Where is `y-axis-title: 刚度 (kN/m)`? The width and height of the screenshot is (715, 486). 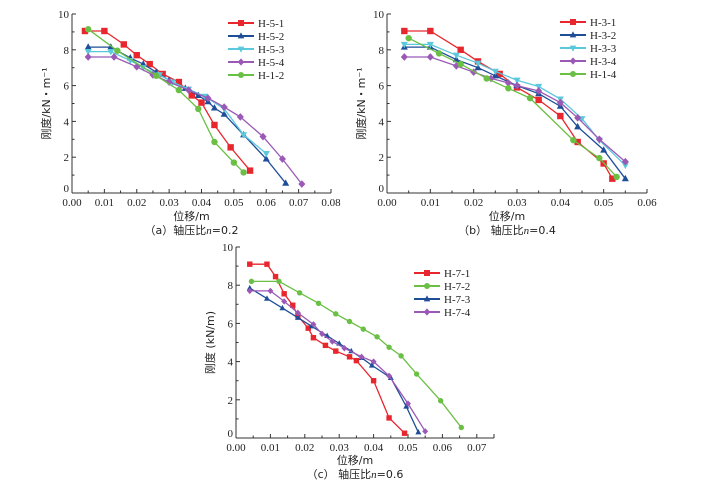 y-axis-title: 刚度 (kN/m) is located at coordinates (210, 342).